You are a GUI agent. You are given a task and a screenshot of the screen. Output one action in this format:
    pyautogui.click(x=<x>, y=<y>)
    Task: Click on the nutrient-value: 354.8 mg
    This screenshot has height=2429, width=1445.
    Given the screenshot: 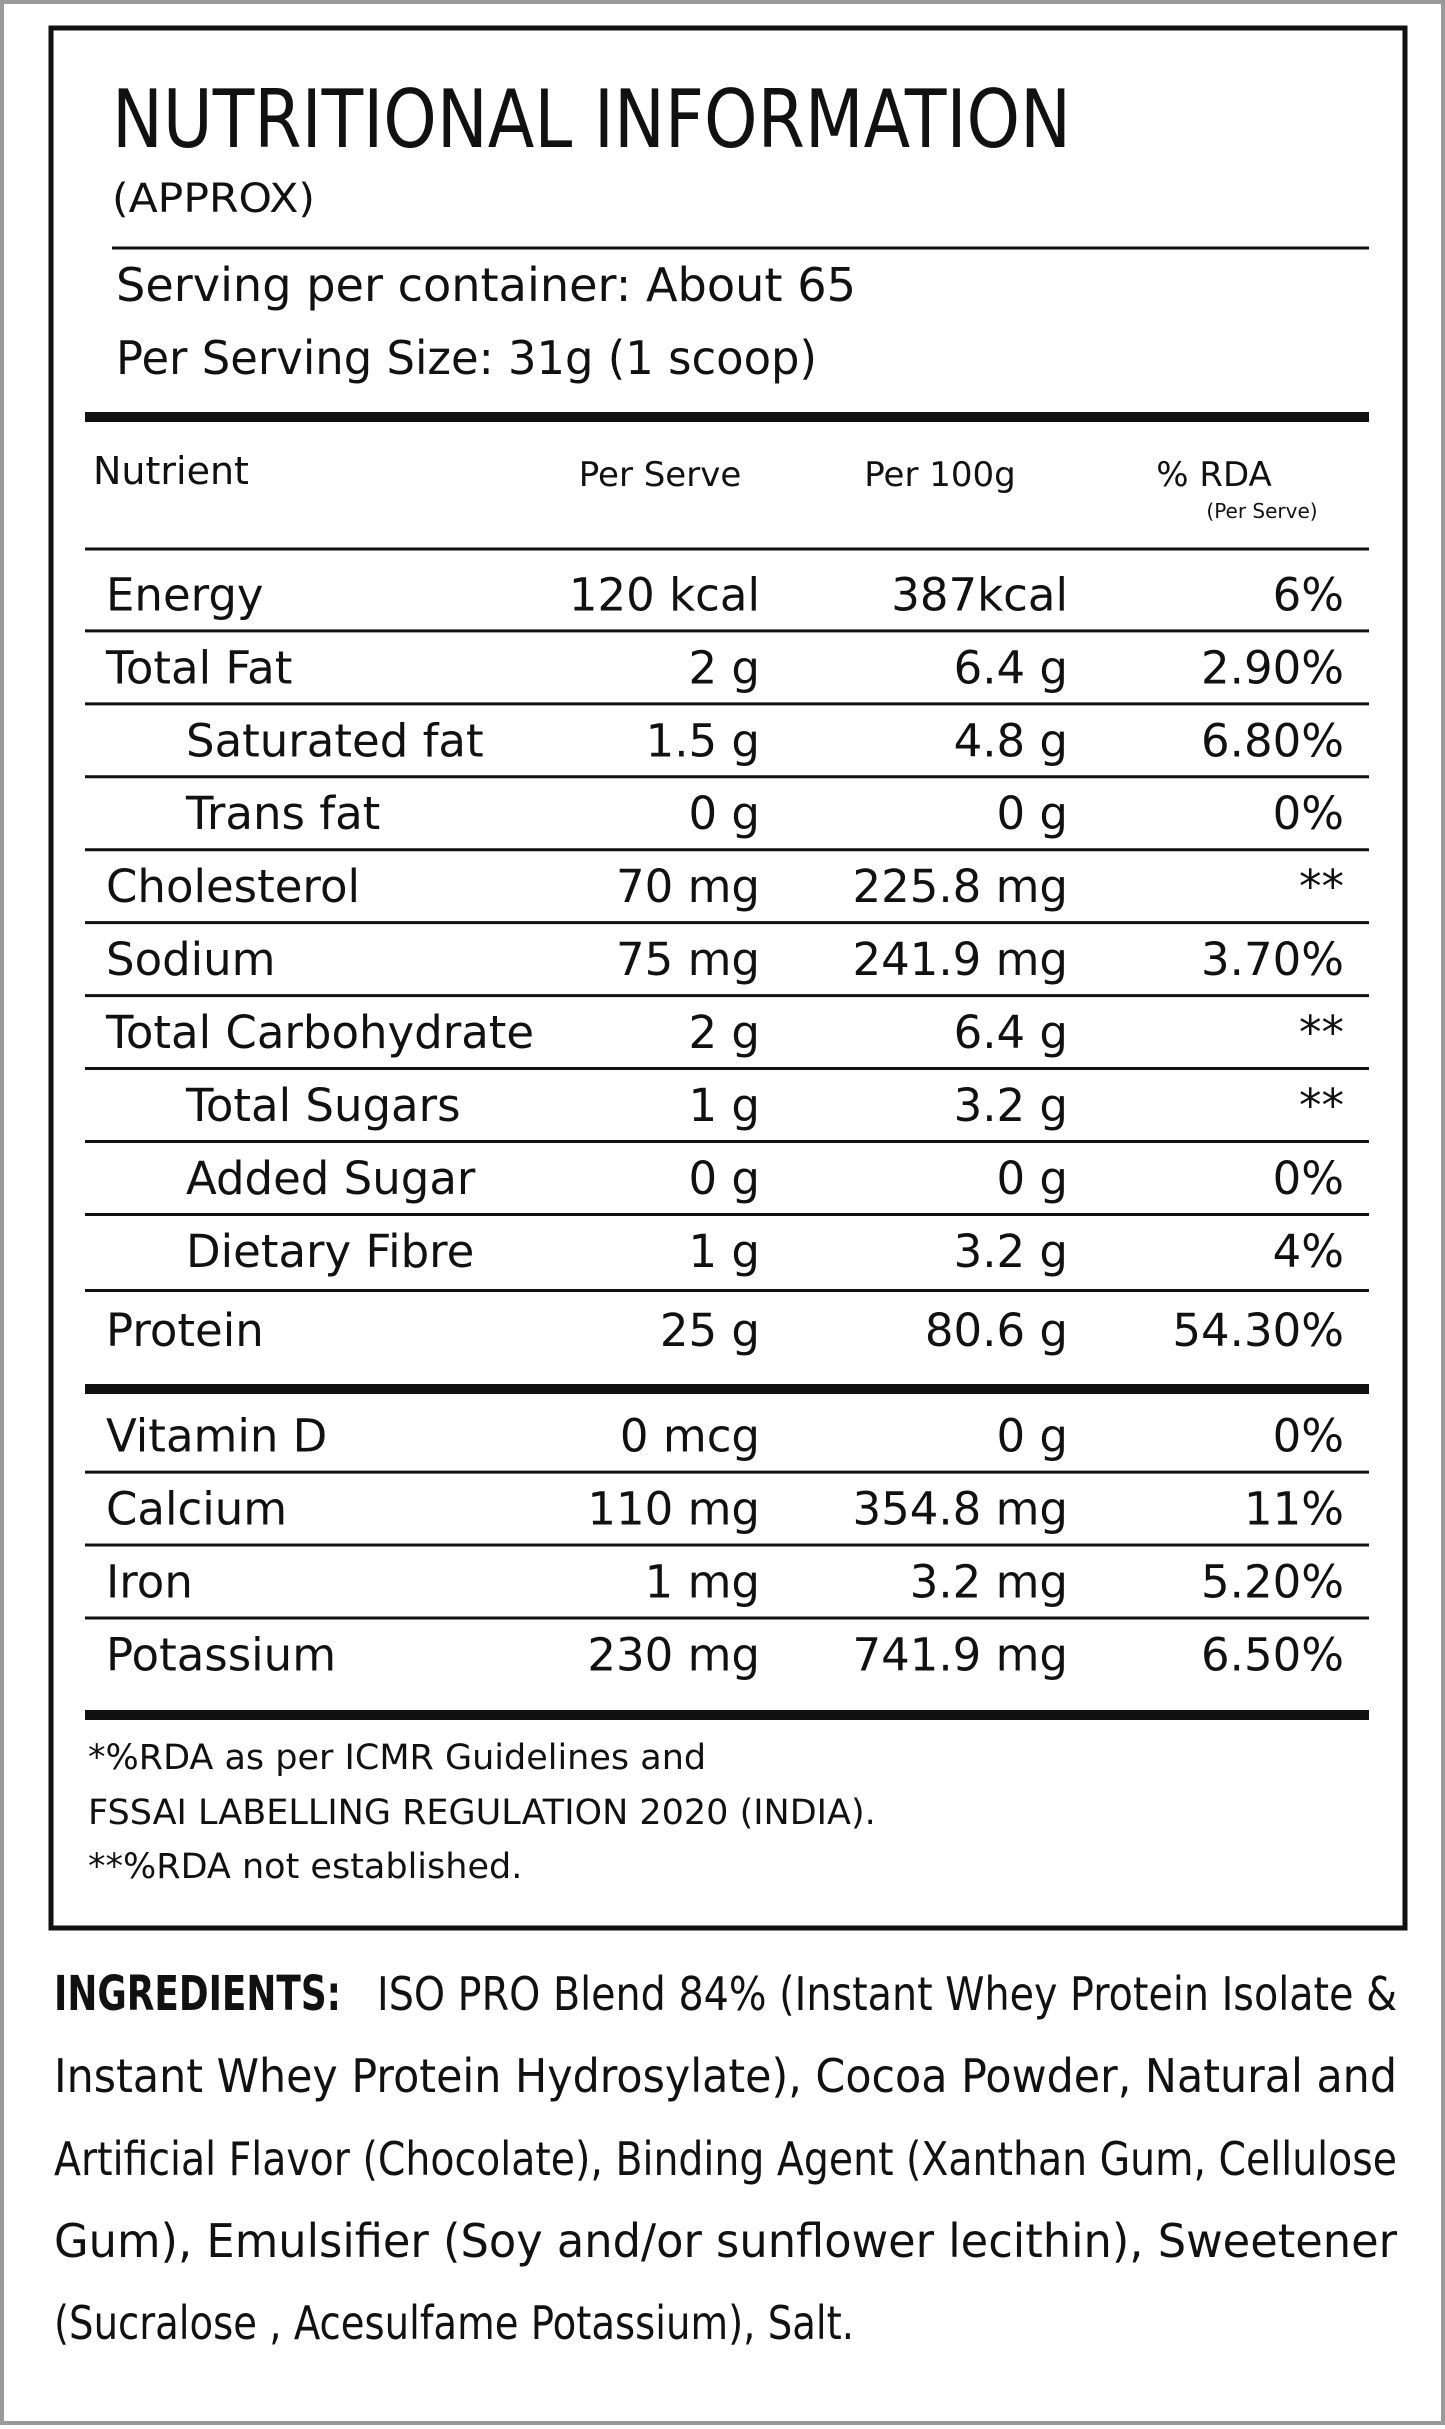 What is the action you would take?
    pyautogui.click(x=960, y=1509)
    